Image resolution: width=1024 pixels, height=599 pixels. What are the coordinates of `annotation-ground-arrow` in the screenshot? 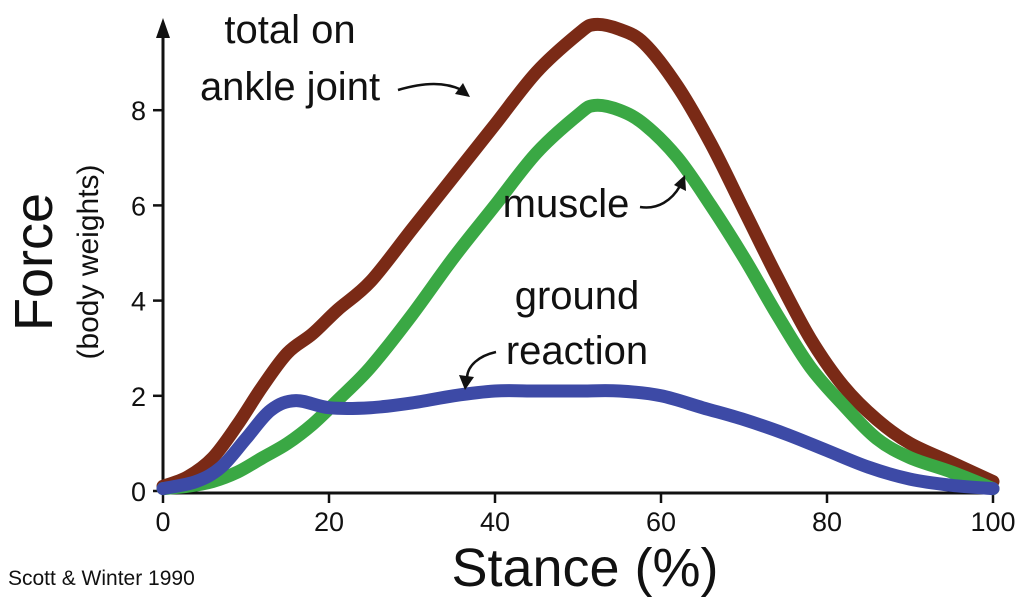 It's located at (481, 364).